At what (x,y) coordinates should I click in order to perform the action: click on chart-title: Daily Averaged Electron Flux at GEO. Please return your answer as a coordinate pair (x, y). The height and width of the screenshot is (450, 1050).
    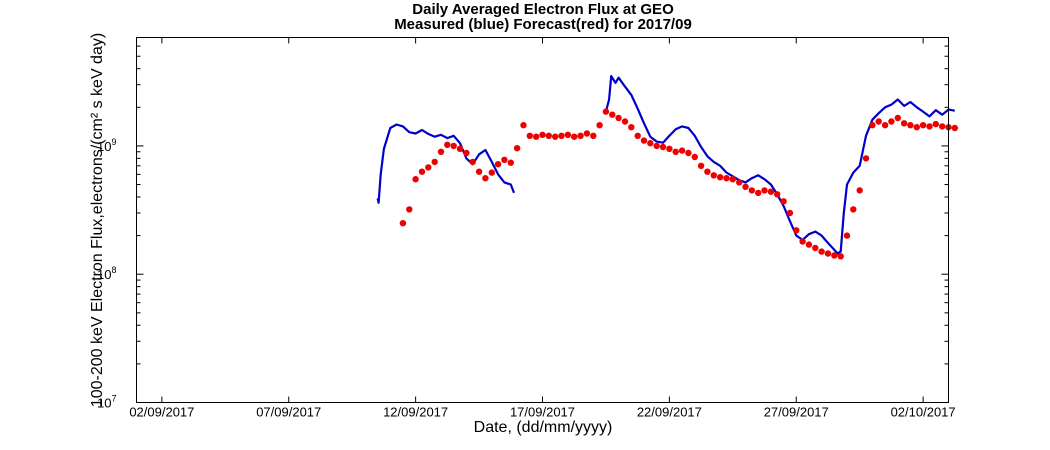
    Looking at the image, I should click on (543, 9).